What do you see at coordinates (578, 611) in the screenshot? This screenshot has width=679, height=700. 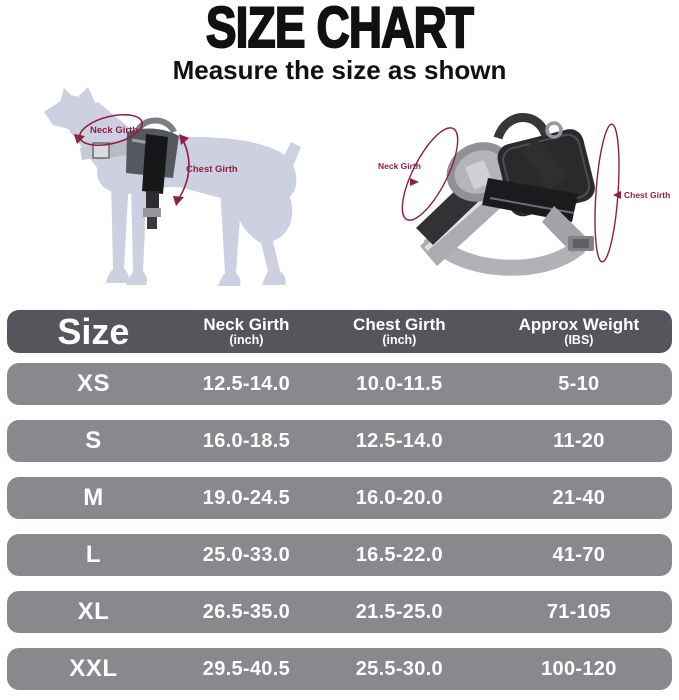 I see `cell-weight: 71-105` at bounding box center [578, 611].